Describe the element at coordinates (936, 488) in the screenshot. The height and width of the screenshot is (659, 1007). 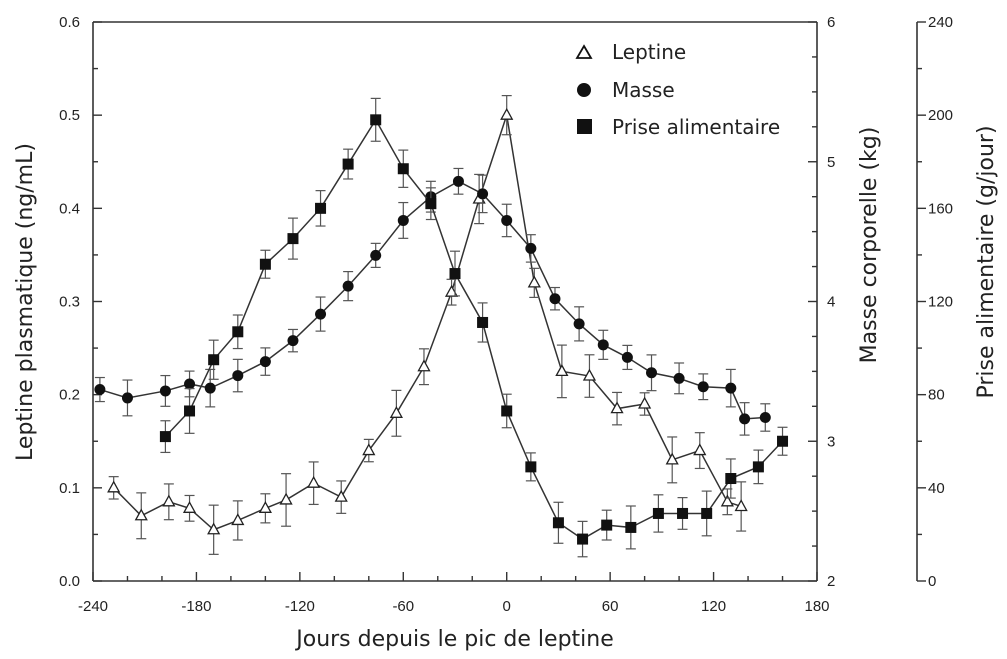
I see `right-y-tick-label: 40` at that location.